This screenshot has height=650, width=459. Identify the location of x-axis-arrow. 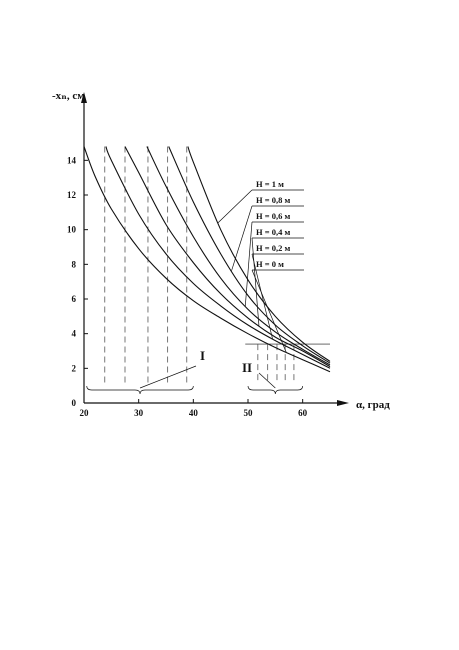
(343, 403).